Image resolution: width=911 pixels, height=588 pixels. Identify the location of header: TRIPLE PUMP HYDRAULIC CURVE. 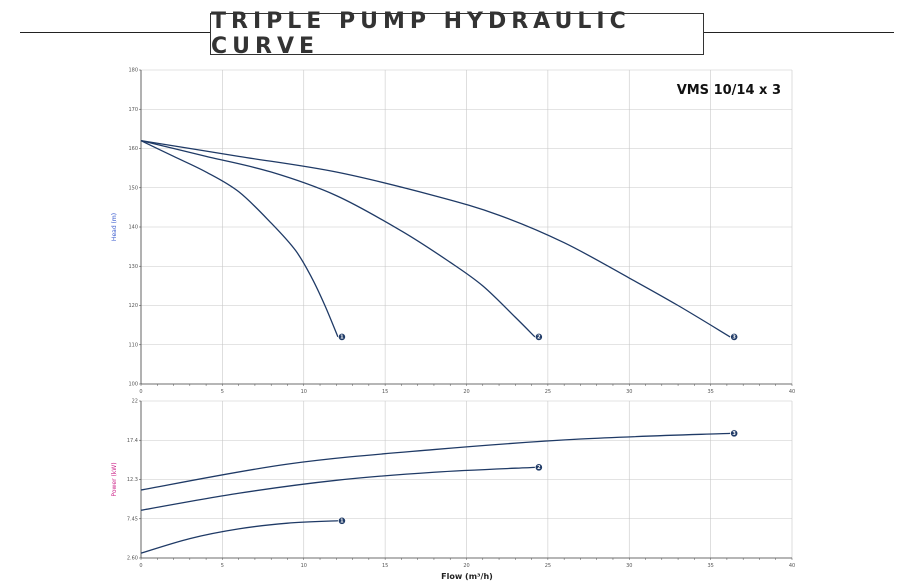
(455, 30).